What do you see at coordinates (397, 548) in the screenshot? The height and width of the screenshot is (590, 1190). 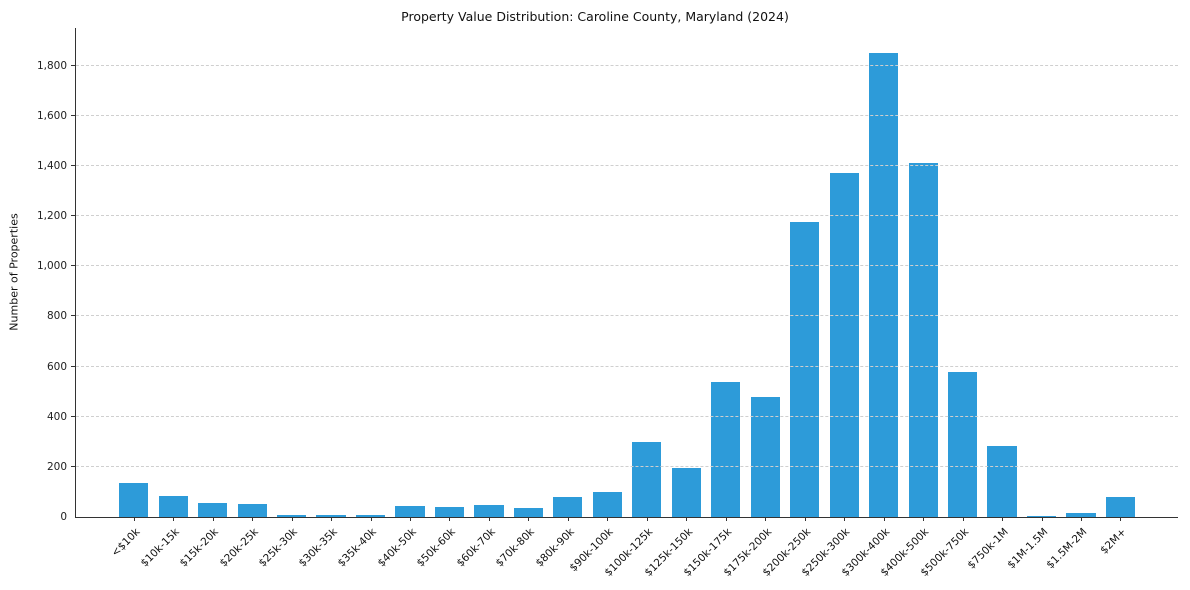 I see `x-tick-label: $40k-50k` at bounding box center [397, 548].